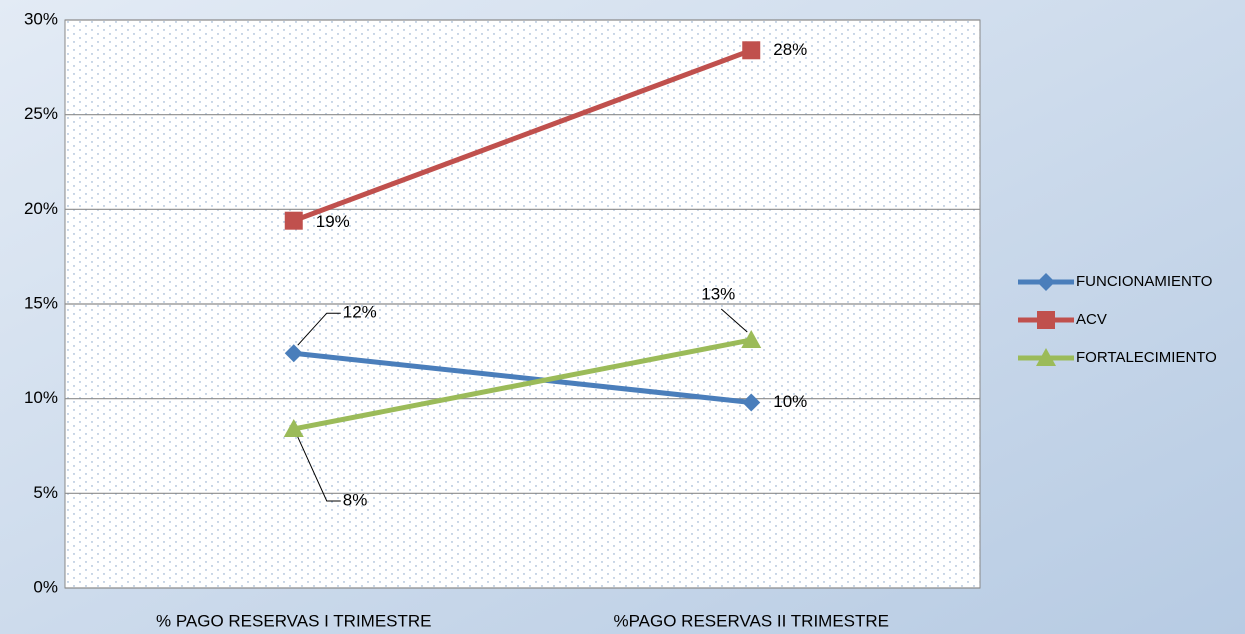 The height and width of the screenshot is (634, 1245). Describe the element at coordinates (1144, 281) in the screenshot. I see `legend-label: FUNCIONAMIENTO` at that location.